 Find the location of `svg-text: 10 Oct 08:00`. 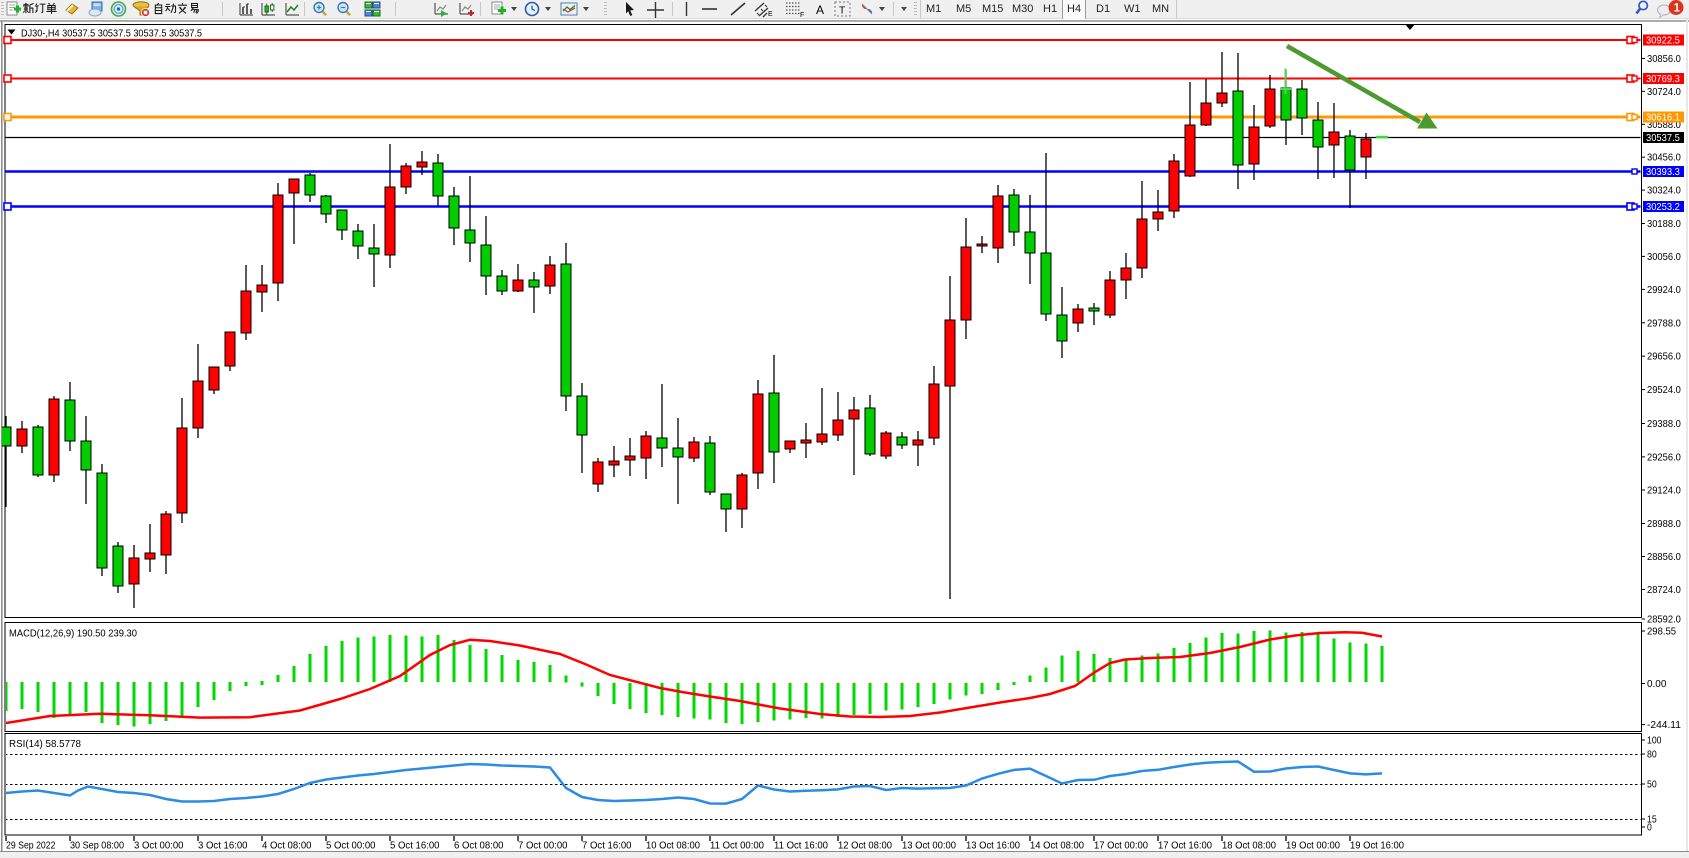

svg-text: 10 Oct 08:00 is located at coordinates (673, 846).